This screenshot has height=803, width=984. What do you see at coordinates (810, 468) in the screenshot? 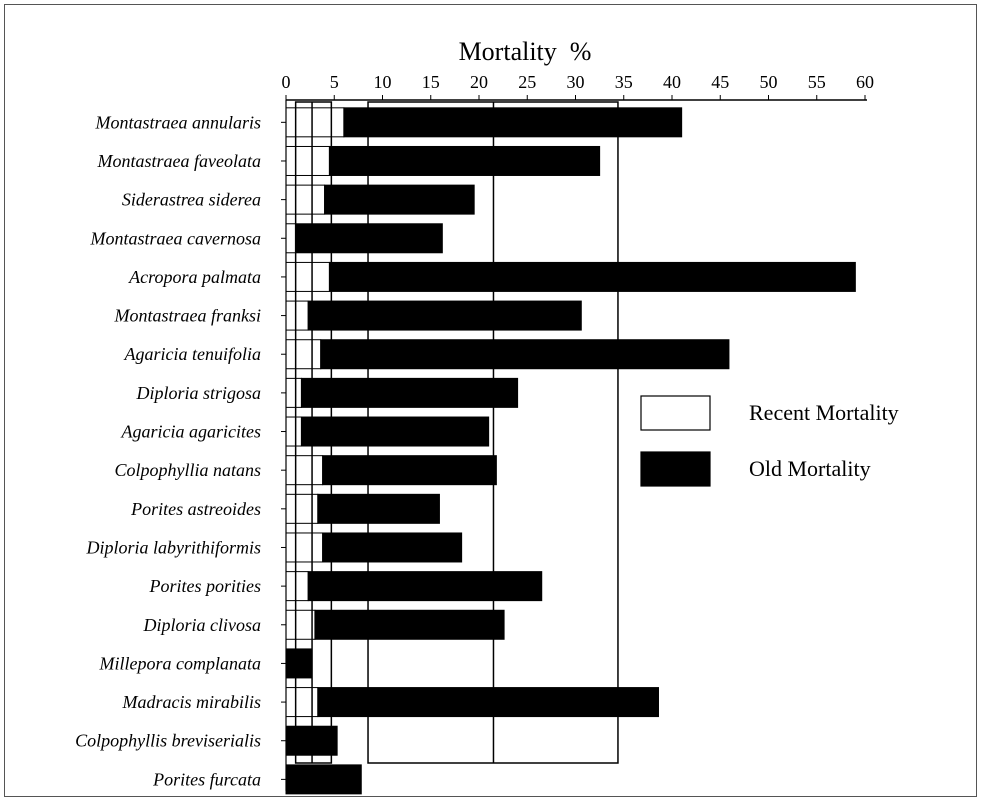
I see `legend-label-old-mortality: Old Mortality` at bounding box center [810, 468].